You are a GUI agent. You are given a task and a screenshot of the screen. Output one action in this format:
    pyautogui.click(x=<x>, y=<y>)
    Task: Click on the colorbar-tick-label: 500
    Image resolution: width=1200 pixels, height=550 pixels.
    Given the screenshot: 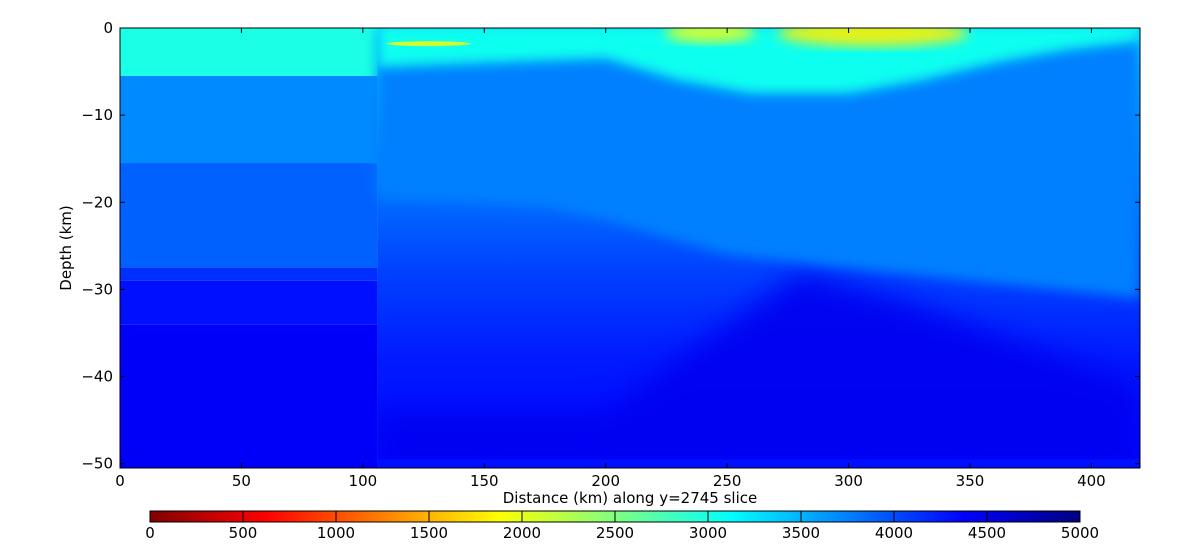 What is the action you would take?
    pyautogui.click(x=243, y=533)
    